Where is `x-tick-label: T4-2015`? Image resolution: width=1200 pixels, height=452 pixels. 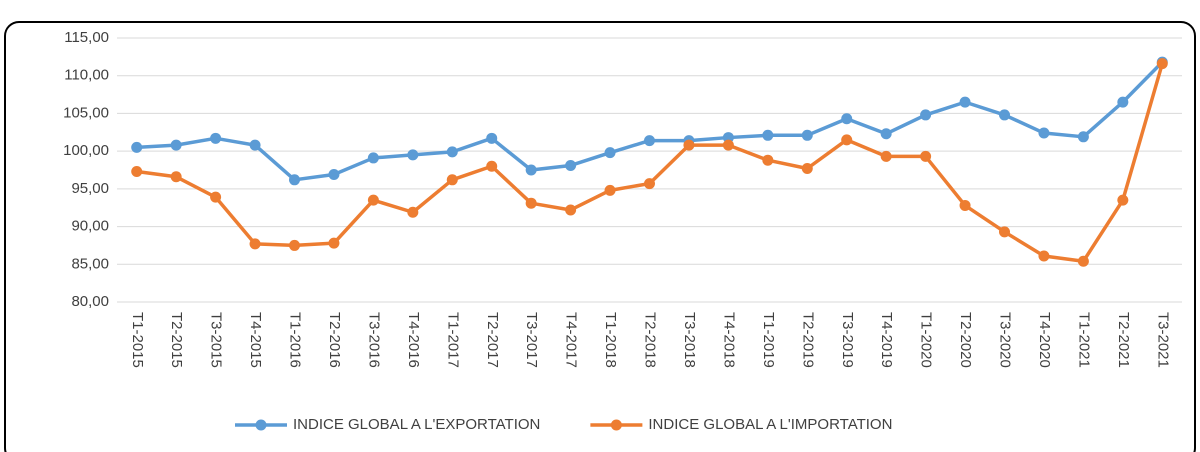 x-tick-label: T4-2015 is located at coordinates (255, 340).